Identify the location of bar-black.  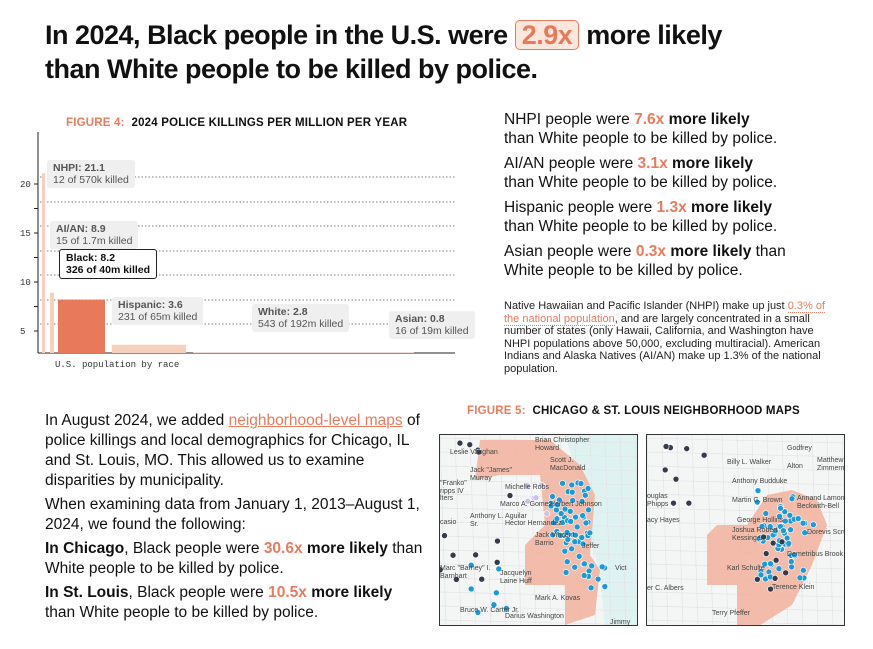
(81, 326).